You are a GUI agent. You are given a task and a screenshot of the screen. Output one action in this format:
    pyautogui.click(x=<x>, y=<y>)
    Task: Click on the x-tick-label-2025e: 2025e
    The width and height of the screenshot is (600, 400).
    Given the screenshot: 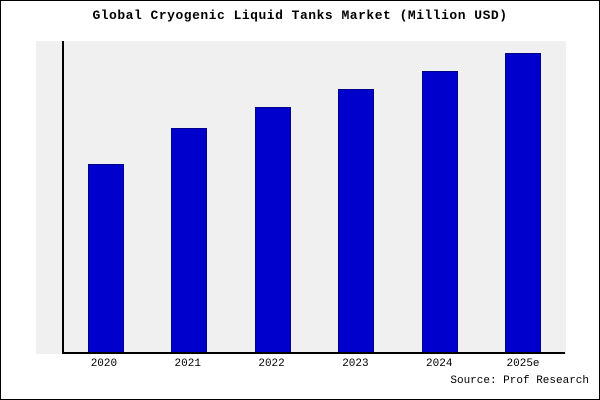 What is the action you would take?
    pyautogui.click(x=523, y=364)
    